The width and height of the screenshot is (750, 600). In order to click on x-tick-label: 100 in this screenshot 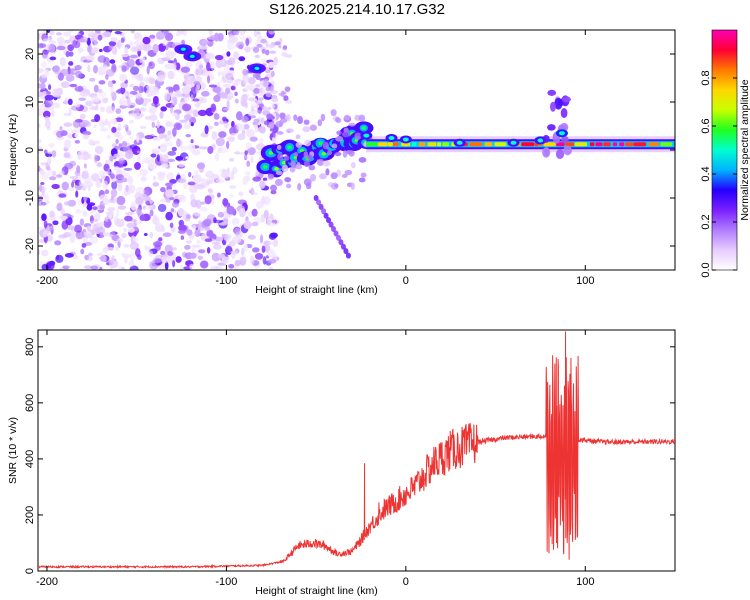, I will do `click(585, 281)`.